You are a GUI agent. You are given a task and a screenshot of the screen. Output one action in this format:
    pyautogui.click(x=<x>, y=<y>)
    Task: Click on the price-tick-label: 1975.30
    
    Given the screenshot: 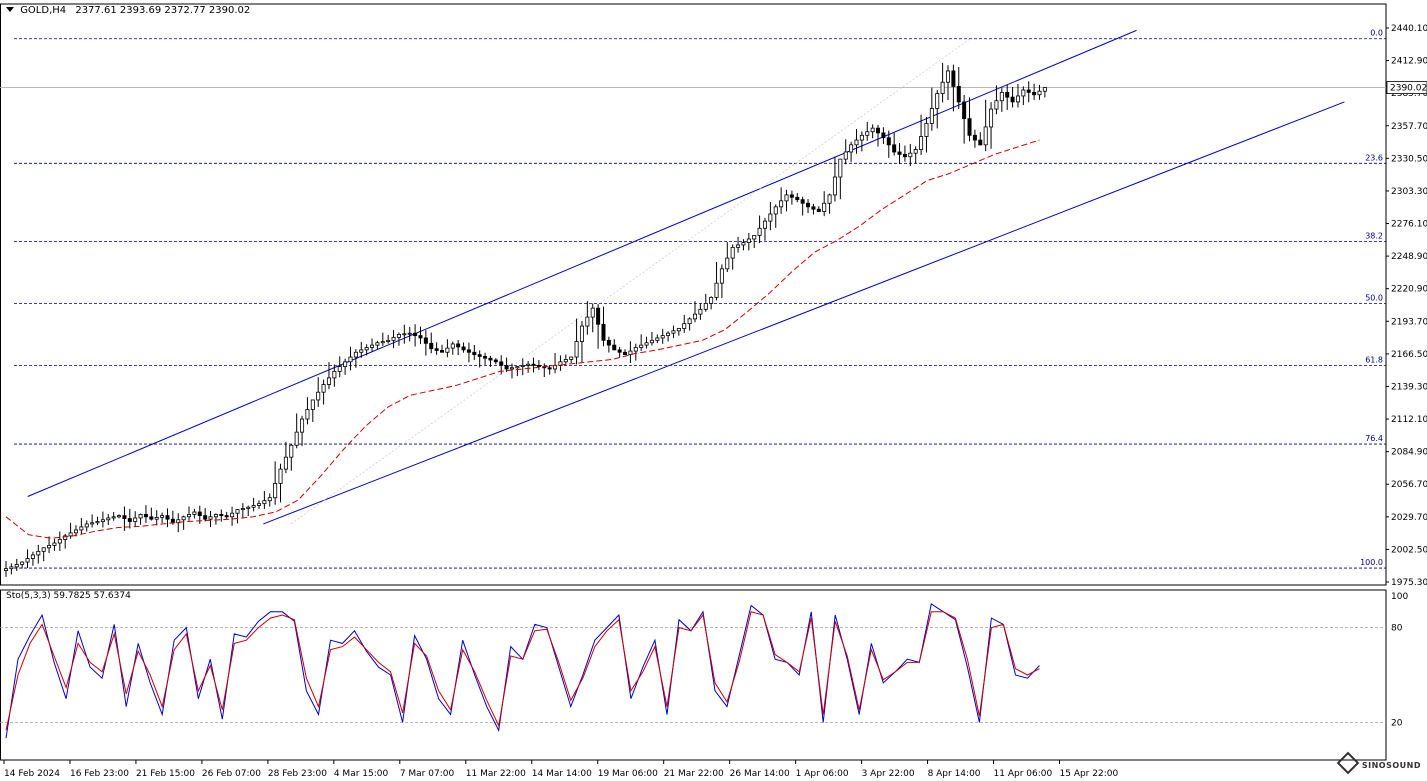 What is the action you would take?
    pyautogui.click(x=1409, y=583)
    